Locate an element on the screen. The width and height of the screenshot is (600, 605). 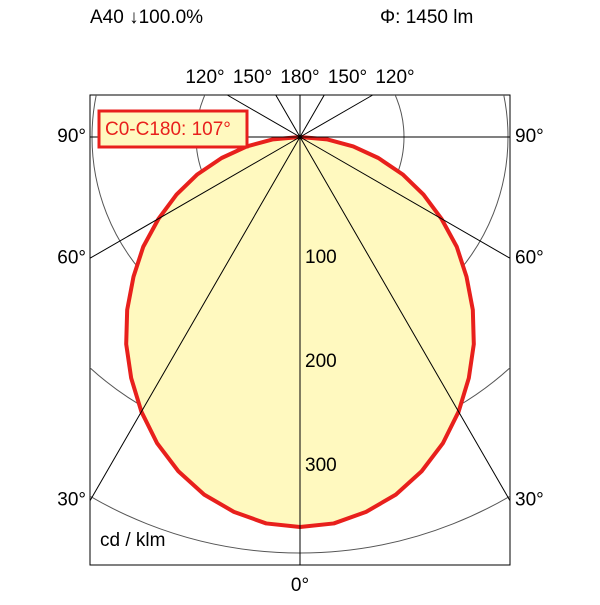
plane-label: C0-C180: 107° is located at coordinates (168, 129).